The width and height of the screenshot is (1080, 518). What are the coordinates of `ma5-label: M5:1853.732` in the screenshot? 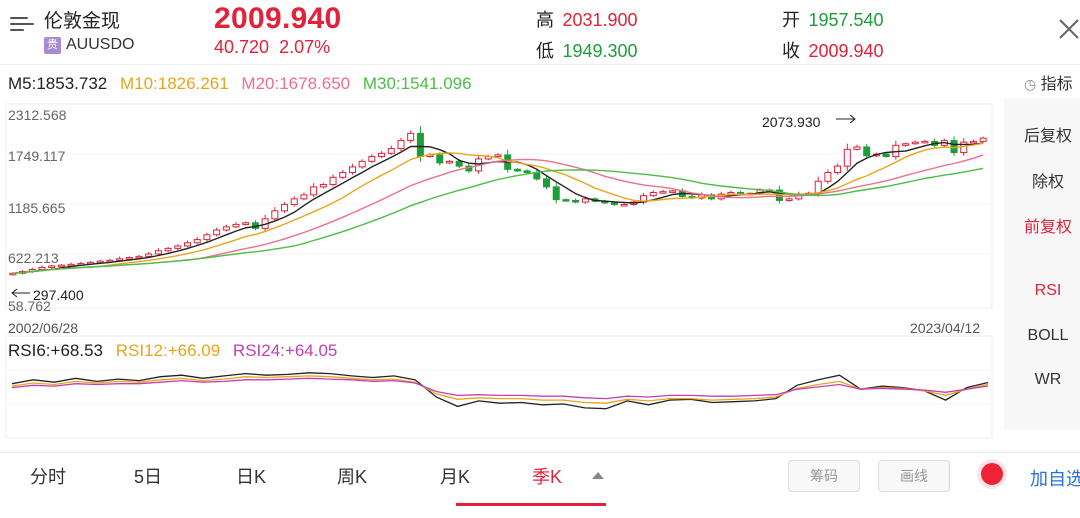 It's located at (58, 83).